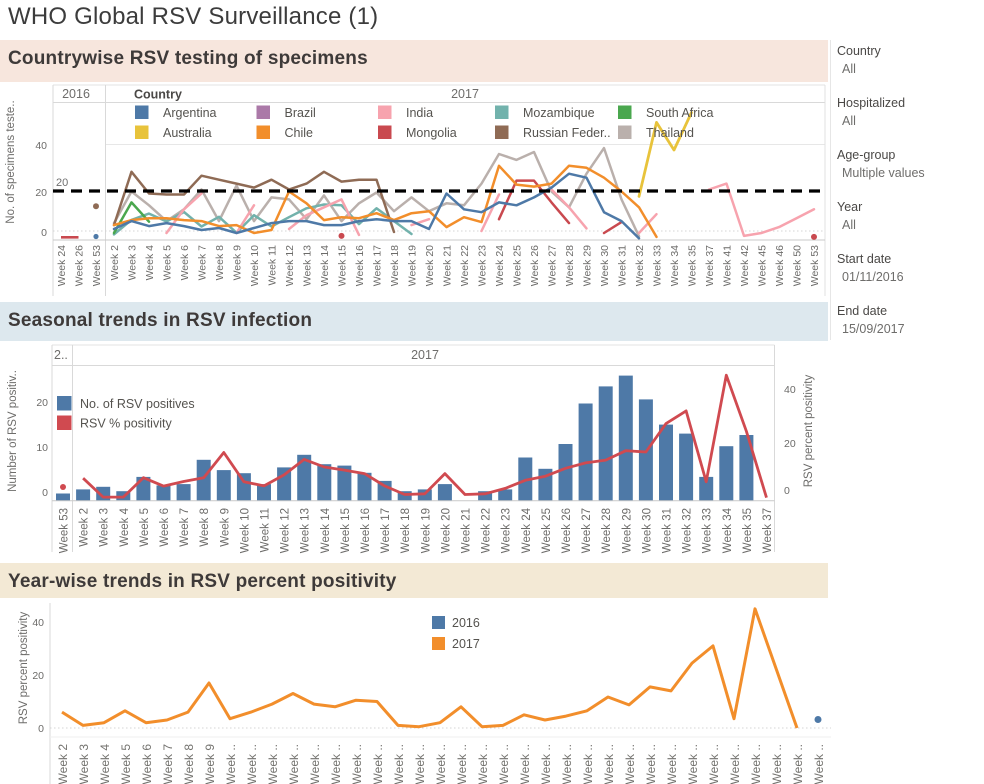 Image resolution: width=984 pixels, height=784 pixels. What do you see at coordinates (137, 404) in the screenshot?
I see `svg-text: No. of RSV positives` at bounding box center [137, 404].